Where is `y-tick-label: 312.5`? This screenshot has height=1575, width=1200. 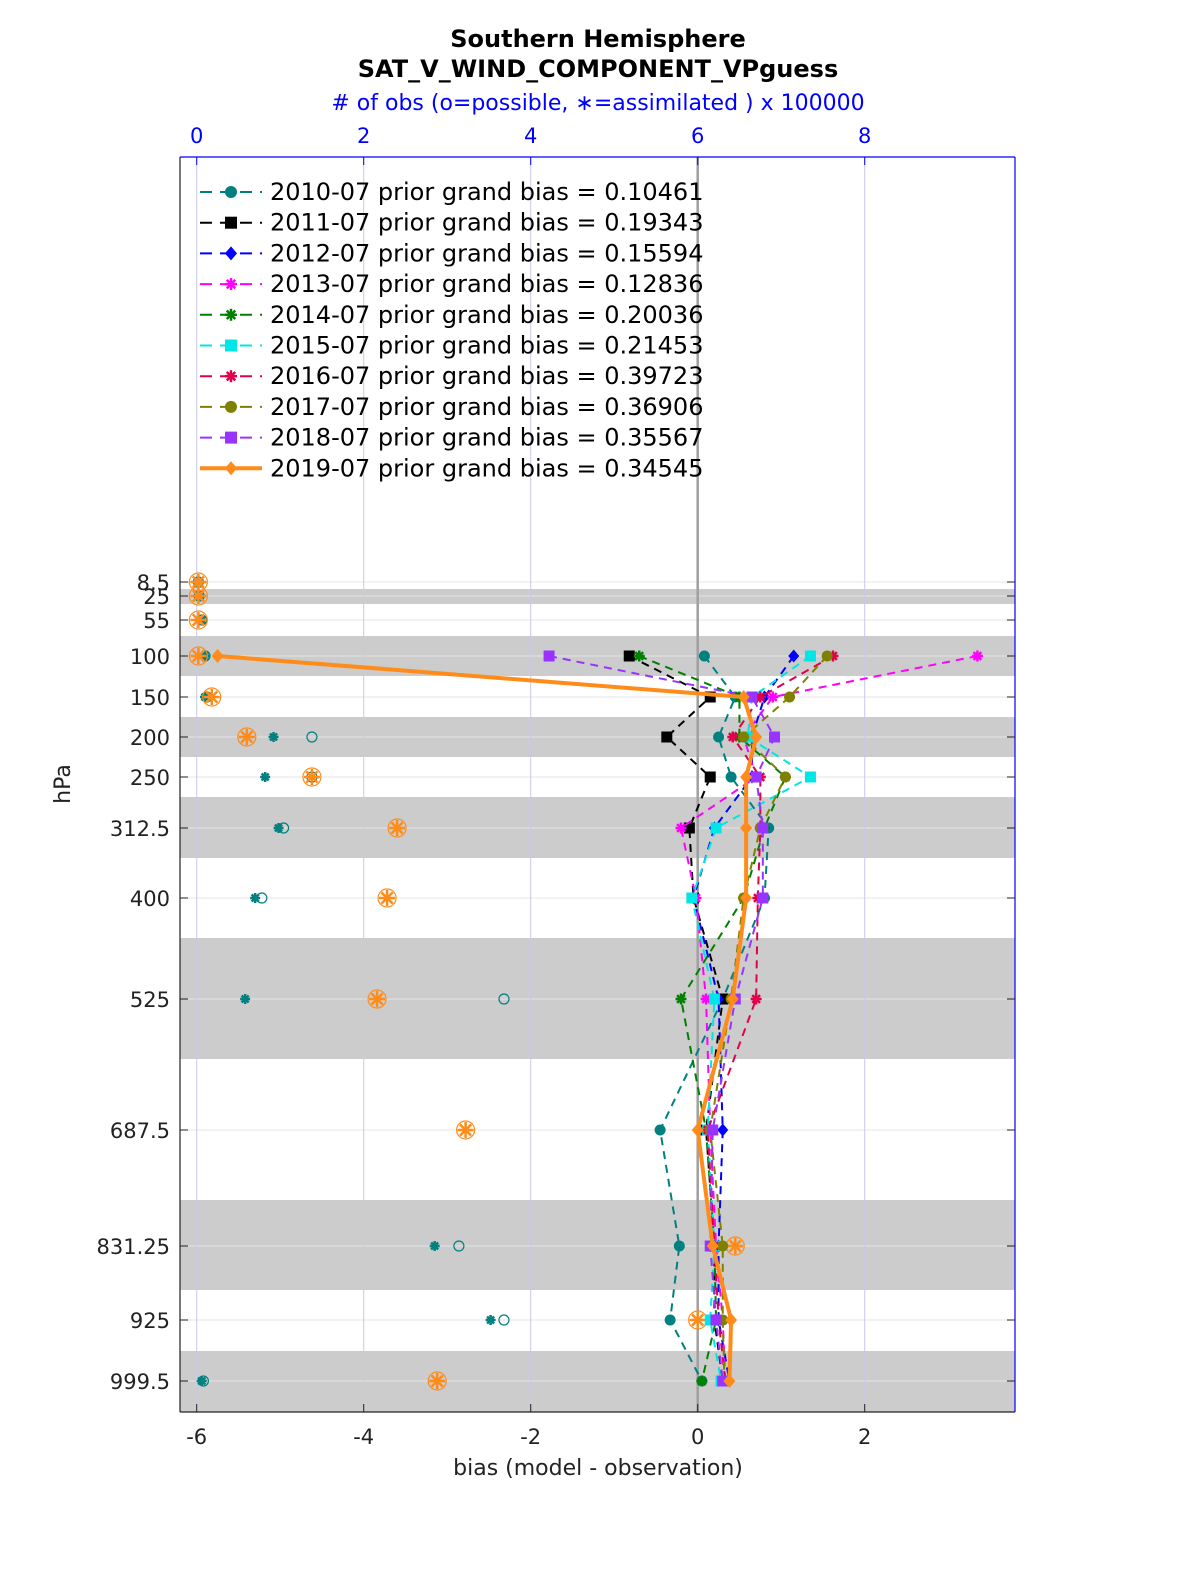 y-tick-label: 312.5 is located at coordinates (140, 829).